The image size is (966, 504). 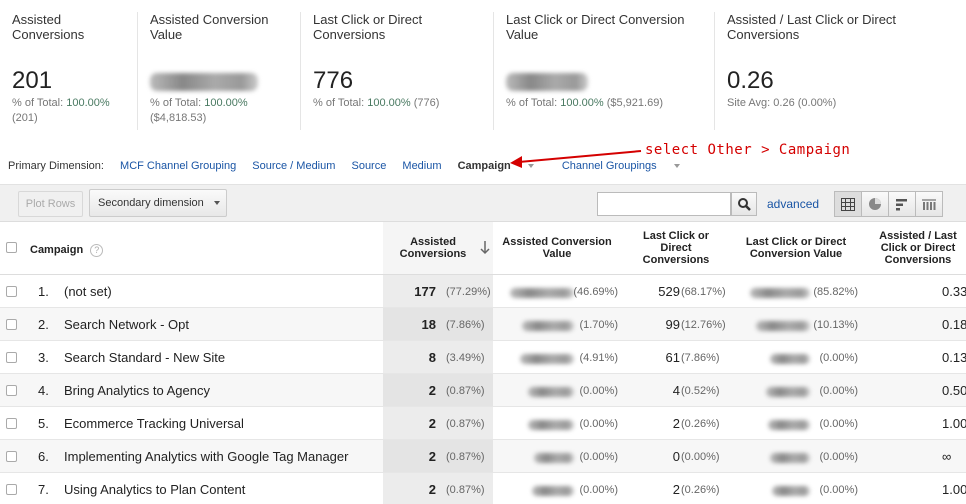 I want to click on scorecard-title: Last Click or Direct Conversions, so click(x=368, y=27).